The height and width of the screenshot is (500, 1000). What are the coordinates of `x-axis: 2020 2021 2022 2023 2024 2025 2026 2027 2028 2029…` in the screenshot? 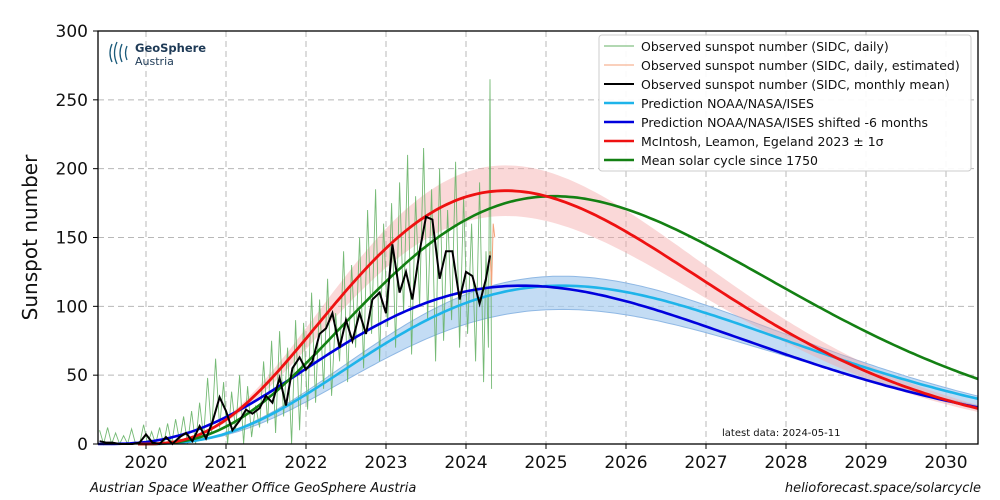 It's located at (546, 458).